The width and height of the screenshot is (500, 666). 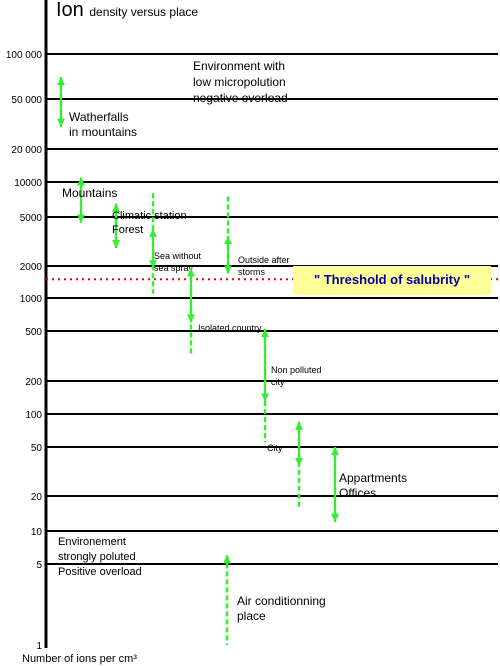 I want to click on range-label: Isolated country, so click(x=230, y=328).